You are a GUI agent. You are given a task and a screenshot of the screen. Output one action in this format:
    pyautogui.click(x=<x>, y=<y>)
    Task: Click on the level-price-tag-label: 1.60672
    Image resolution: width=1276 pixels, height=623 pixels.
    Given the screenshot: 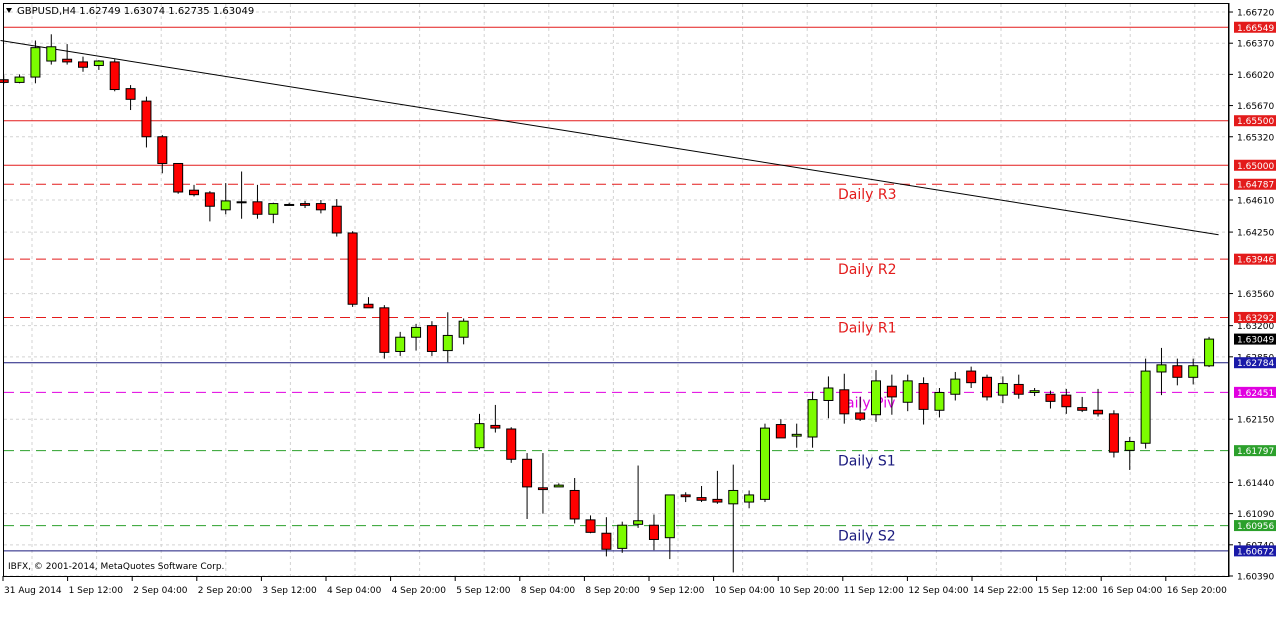 What is the action you would take?
    pyautogui.click(x=1255, y=552)
    